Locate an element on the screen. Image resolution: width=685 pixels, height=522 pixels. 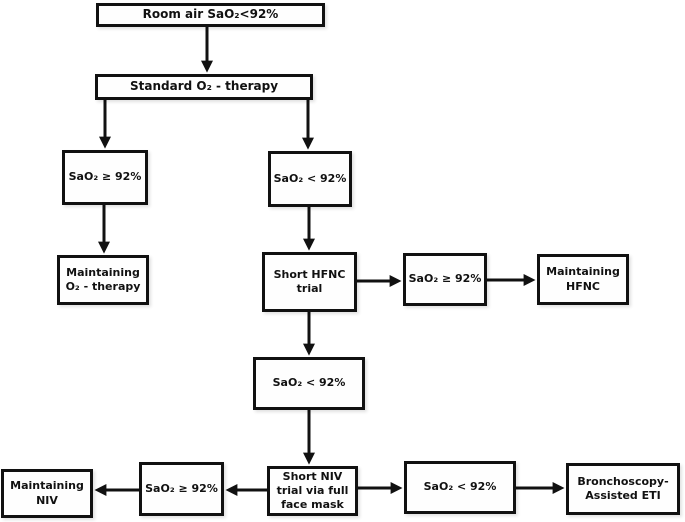
node-sao2-ge92-after-niv: SaO₂ ≥ 92% is located at coordinates (181, 489).